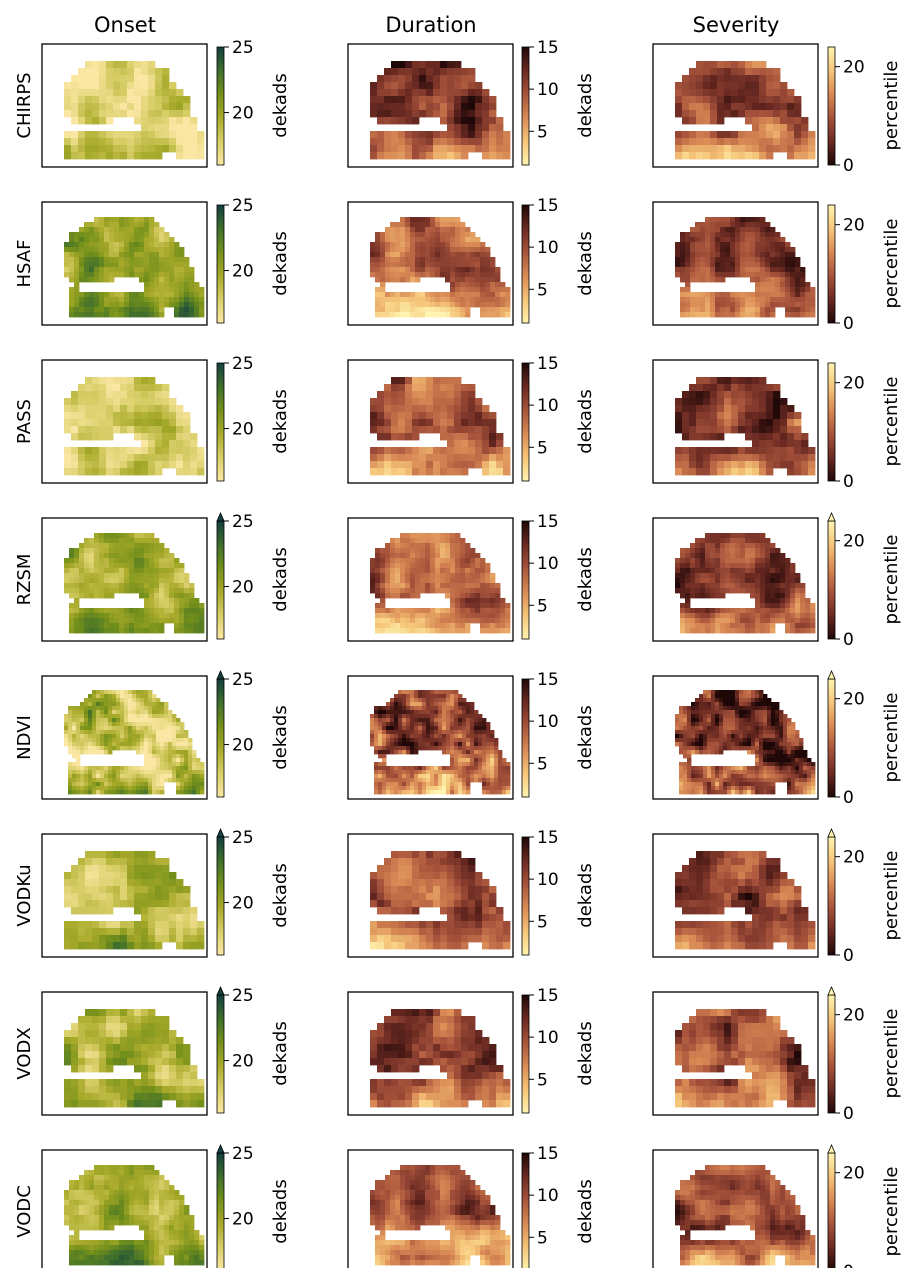  I want to click on heatmap-cells, so click(134, 583).